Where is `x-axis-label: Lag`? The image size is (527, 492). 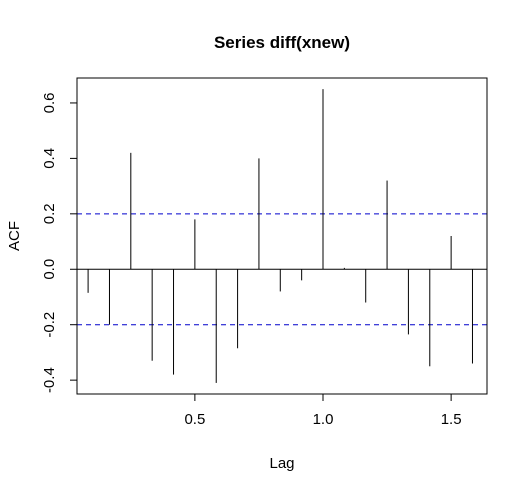 x-axis-label: Lag is located at coordinates (281, 463).